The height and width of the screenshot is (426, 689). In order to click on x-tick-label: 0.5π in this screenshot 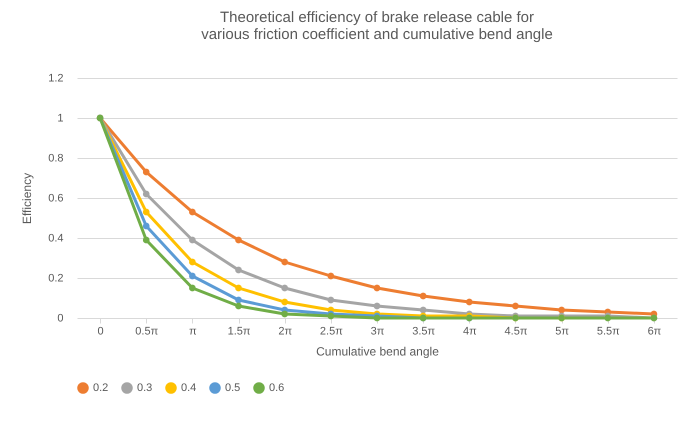, I will do `click(147, 332)`.